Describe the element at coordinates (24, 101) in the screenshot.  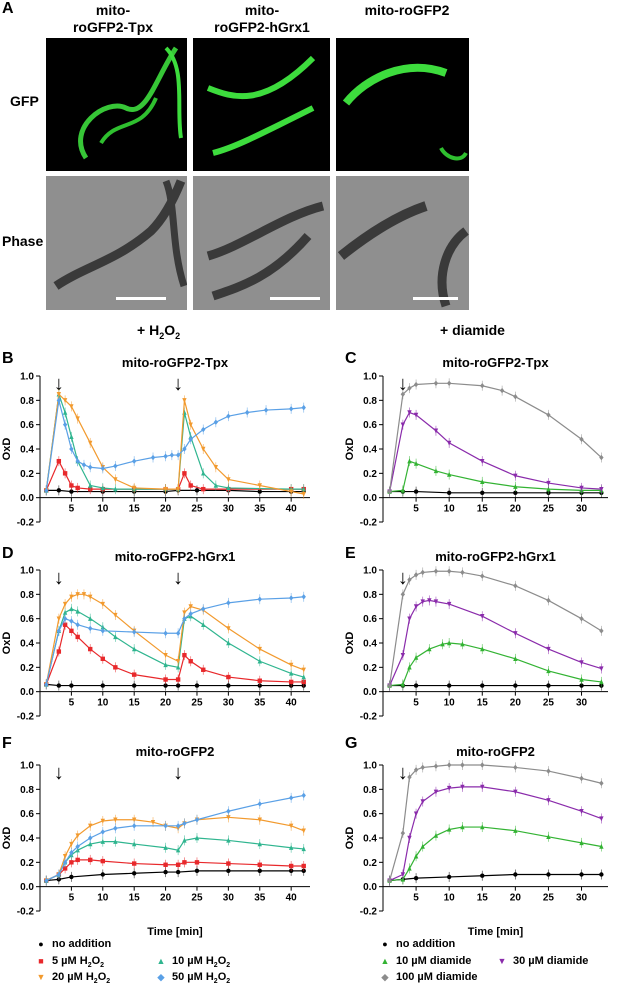
I see `row-label-gfp: GFP` at that location.